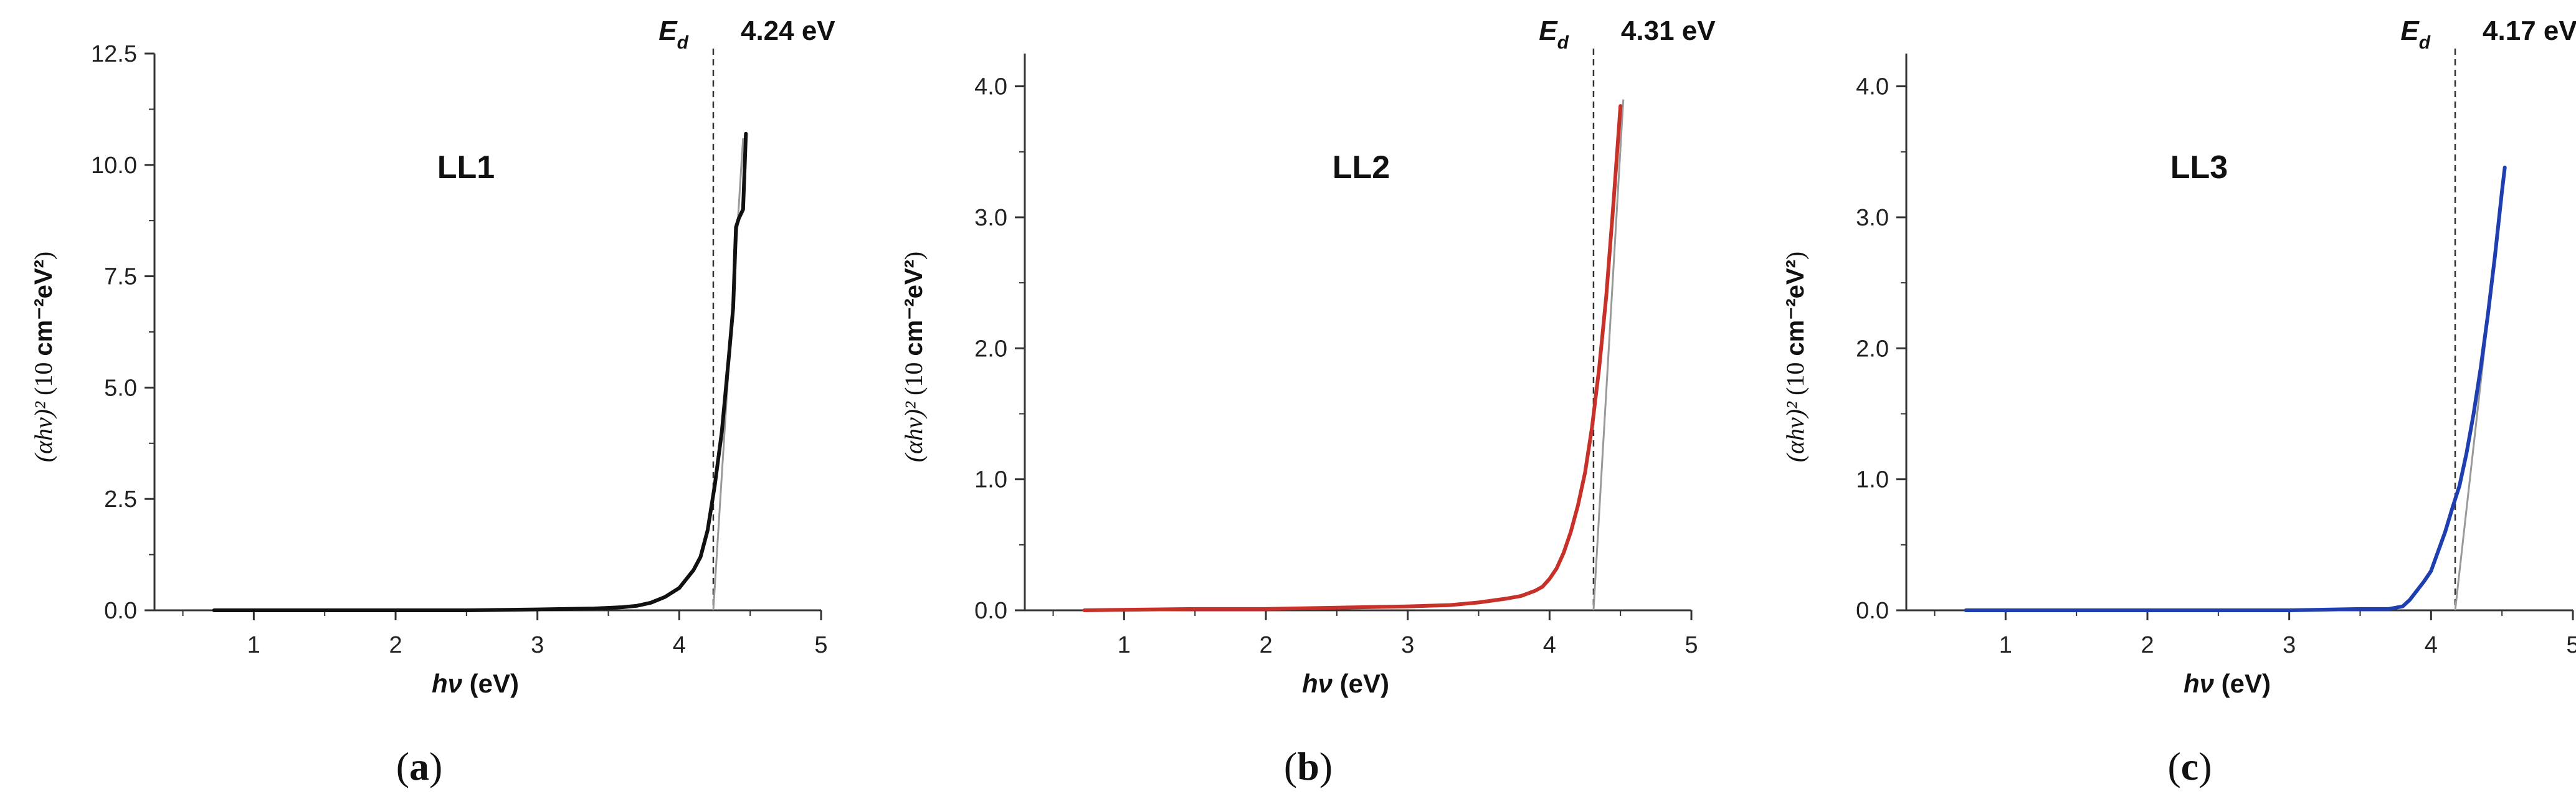 This screenshot has width=2576, height=799. Describe the element at coordinates (120, 388) in the screenshot. I see `y-tick-label: 5.0` at that location.